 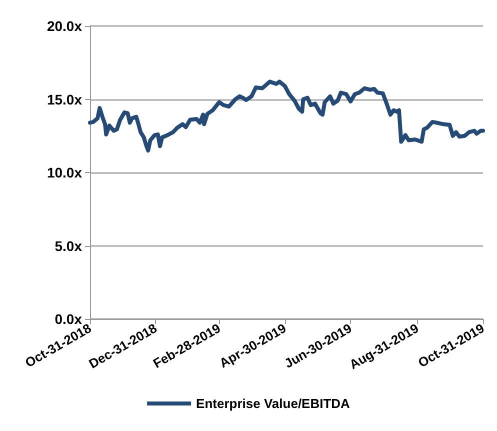 What do you see at coordinates (273, 403) in the screenshot?
I see `legend-label: Enterprise Value/EBITDA` at bounding box center [273, 403].